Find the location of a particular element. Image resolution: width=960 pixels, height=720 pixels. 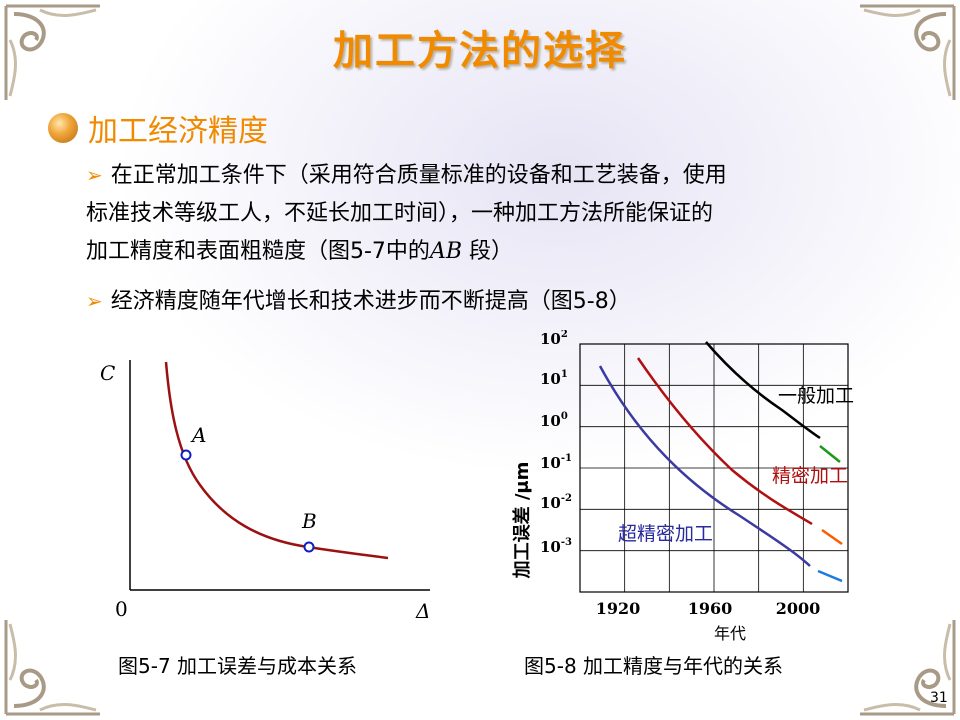

cost-curve is located at coordinates (276, 460).